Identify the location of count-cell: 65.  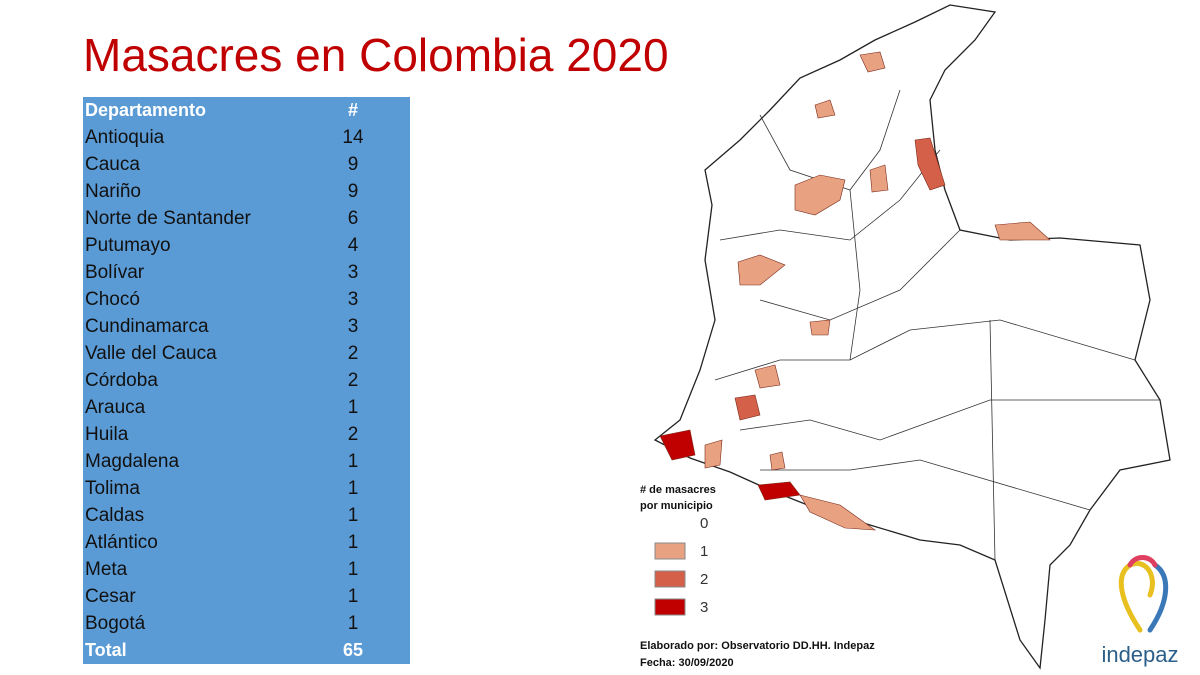
(353, 650).